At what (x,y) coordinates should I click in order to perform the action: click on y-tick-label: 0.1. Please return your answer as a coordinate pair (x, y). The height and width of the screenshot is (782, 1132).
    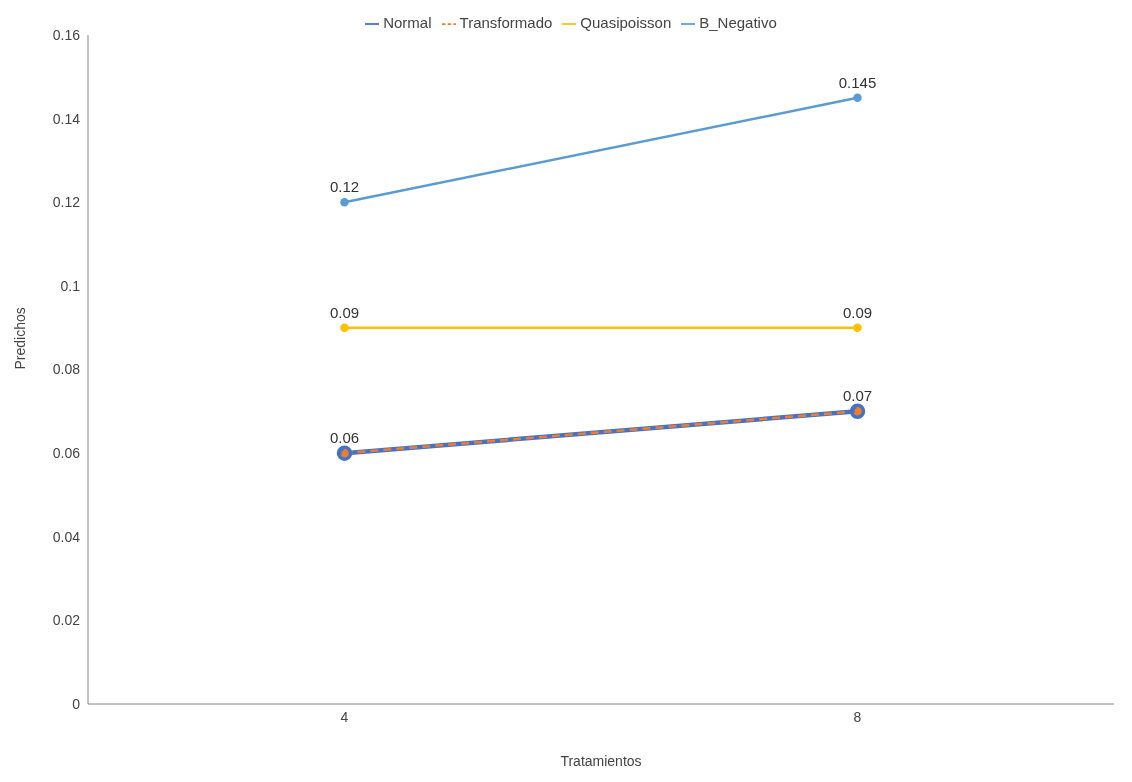
    Looking at the image, I should click on (70, 285).